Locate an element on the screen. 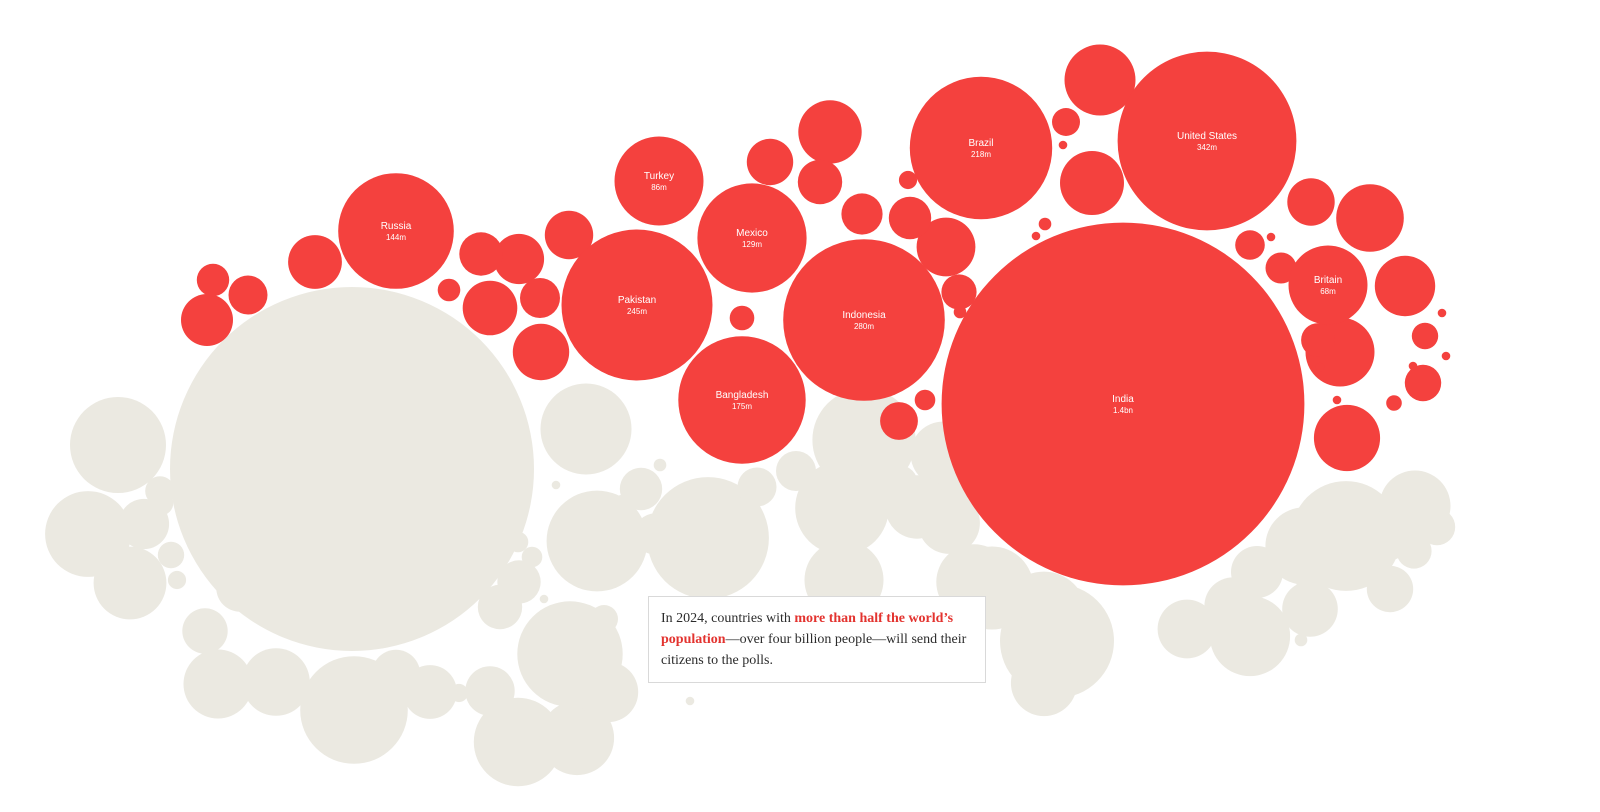 The height and width of the screenshot is (812, 1600). bubble-mexico is located at coordinates (752, 238).